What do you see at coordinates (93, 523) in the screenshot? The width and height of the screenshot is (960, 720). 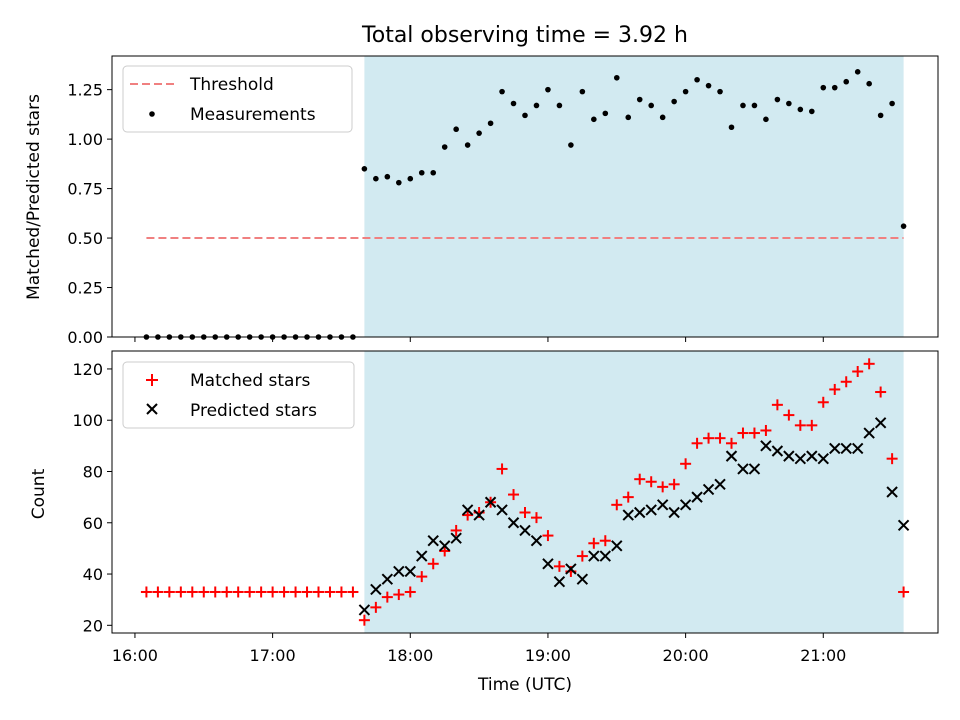 I see `count-y-tick-label: 60` at bounding box center [93, 523].